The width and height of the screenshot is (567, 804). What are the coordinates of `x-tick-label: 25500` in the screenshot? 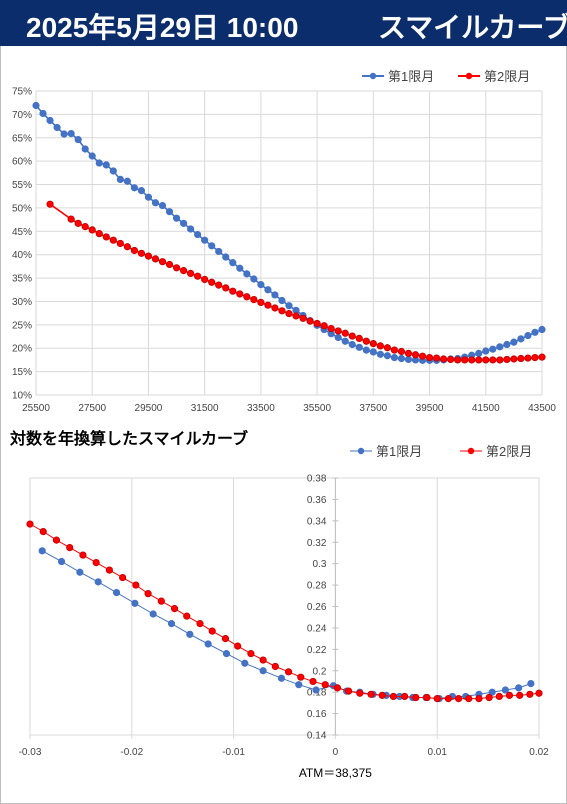 It's located at (36, 408).